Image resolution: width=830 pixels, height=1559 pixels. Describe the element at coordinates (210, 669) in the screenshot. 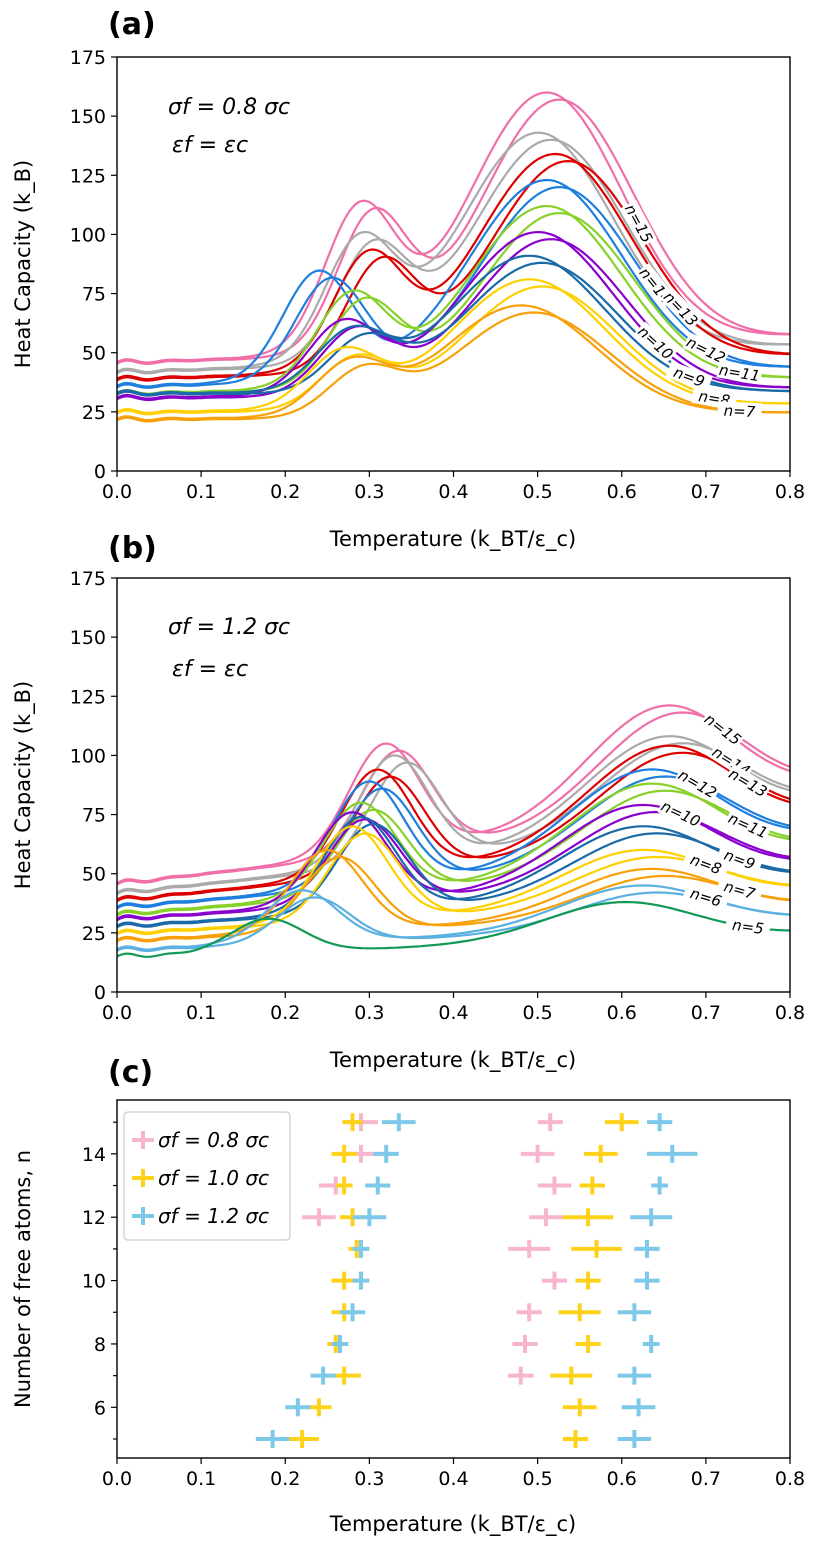

I see `panel-b-annotation-epsilon: εf = εc` at that location.